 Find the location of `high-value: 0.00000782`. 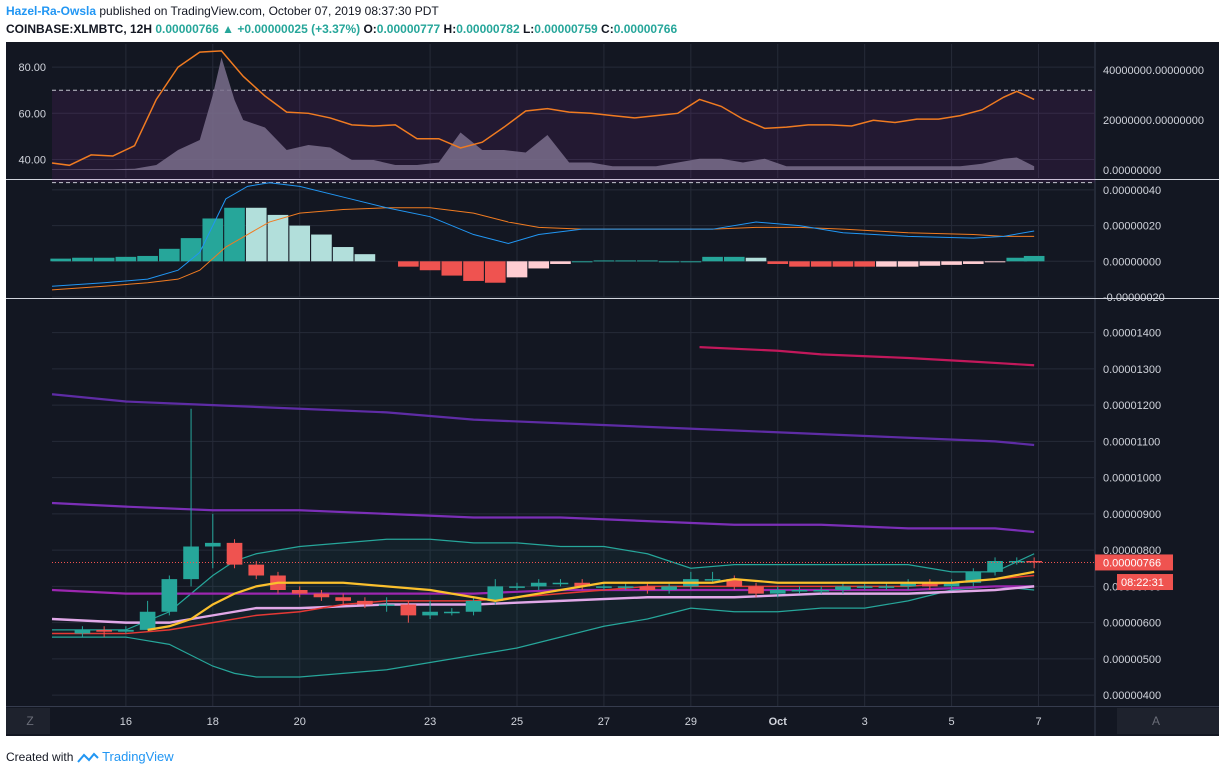

high-value: 0.00000782 is located at coordinates (488, 29).